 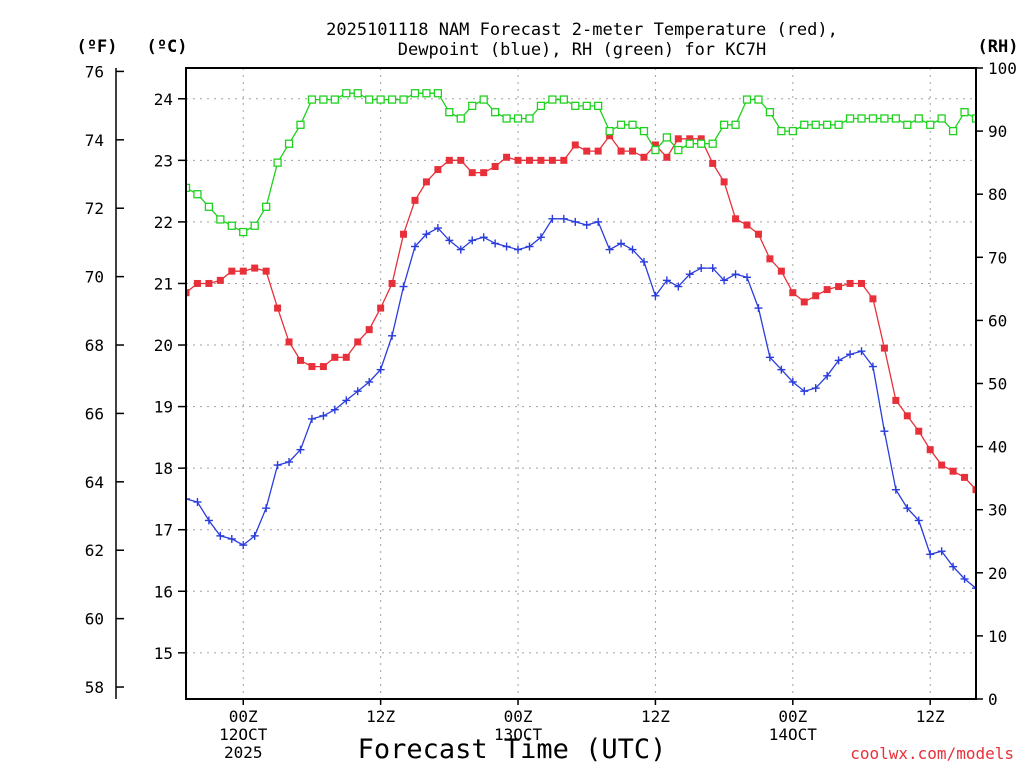 What do you see at coordinates (94, 550) in the screenshot?
I see `fahrenheit-tick-label: 62` at bounding box center [94, 550].